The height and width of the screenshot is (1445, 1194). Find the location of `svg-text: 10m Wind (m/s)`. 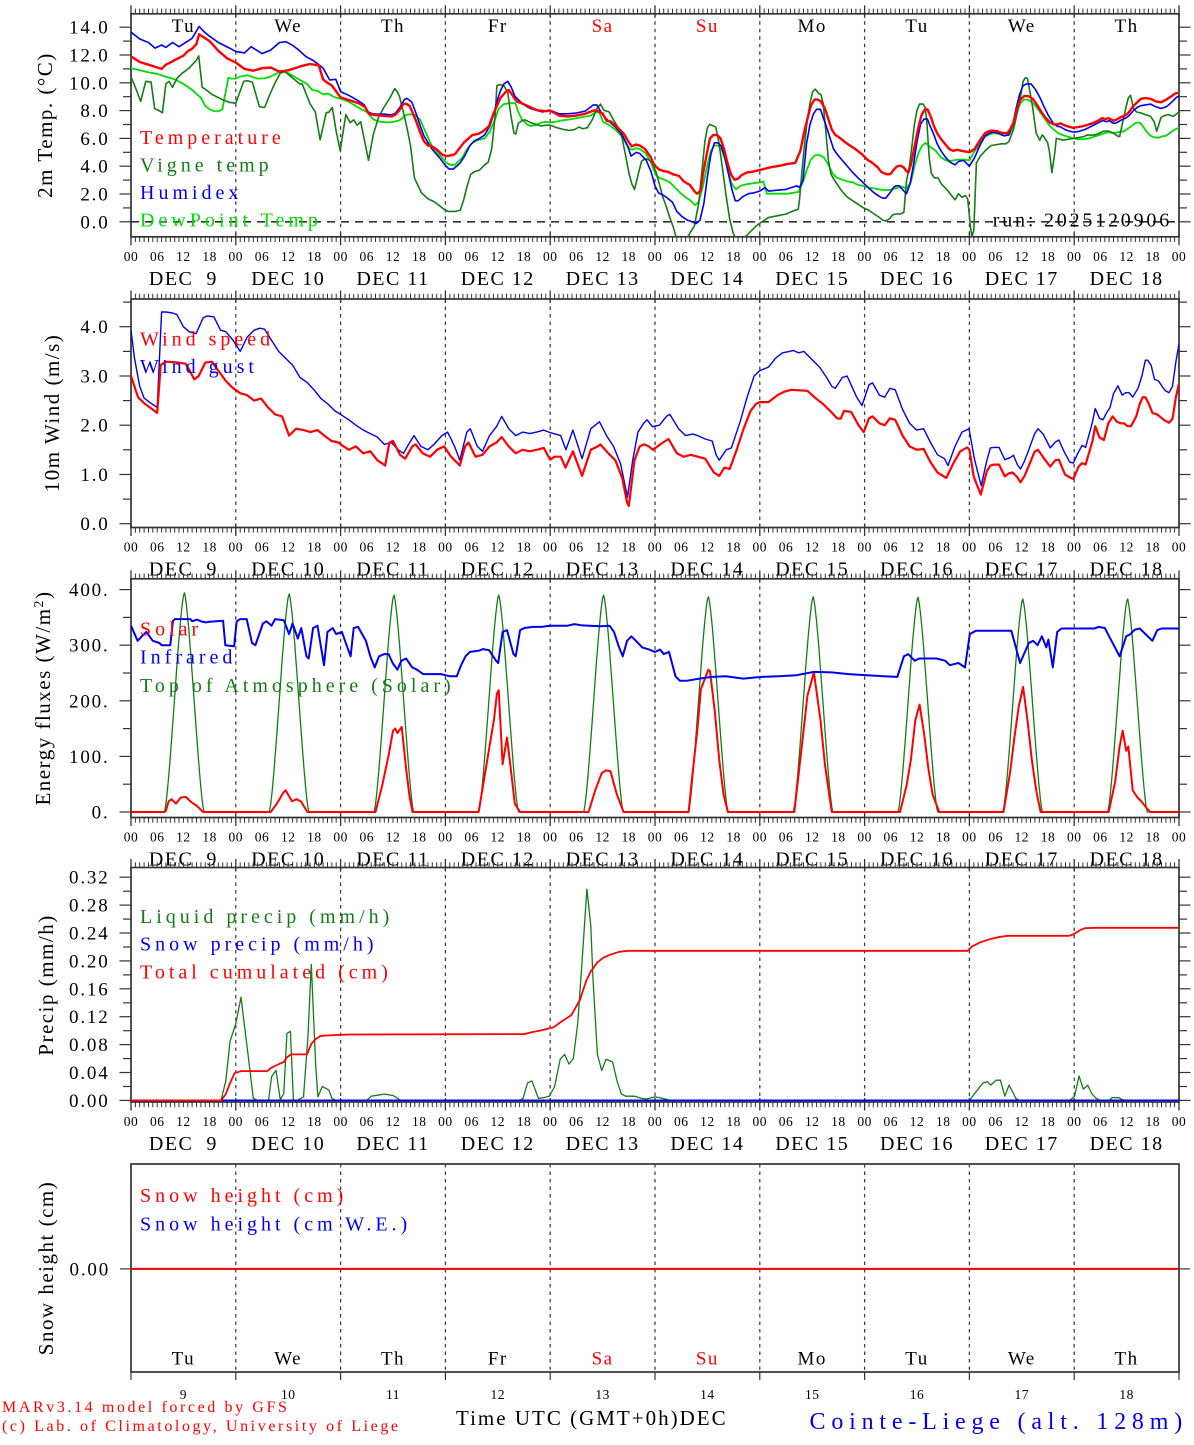

svg-text: 10m Wind (m/s) is located at coordinates (52, 413).